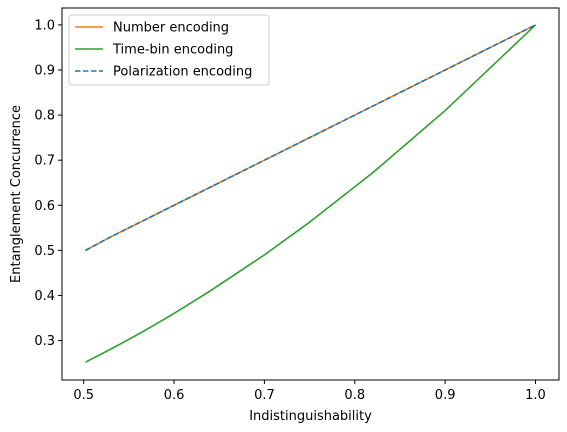 The width and height of the screenshot is (567, 432). What do you see at coordinates (44, 71) in the screenshot?
I see `y-tick-label: 0.9` at bounding box center [44, 71].